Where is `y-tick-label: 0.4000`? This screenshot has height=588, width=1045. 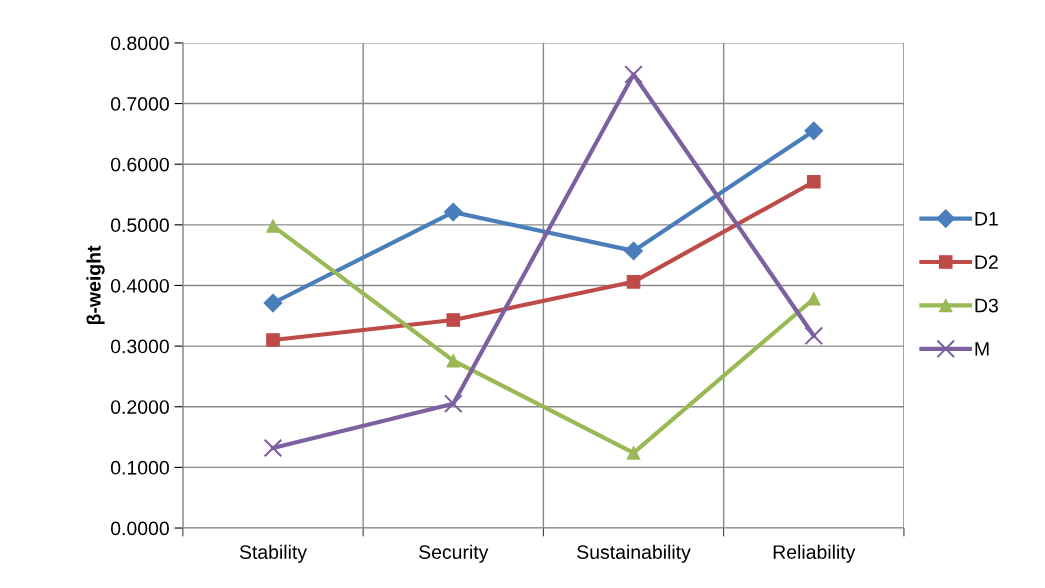 y-tick-label: 0.4000 is located at coordinates (139, 285).